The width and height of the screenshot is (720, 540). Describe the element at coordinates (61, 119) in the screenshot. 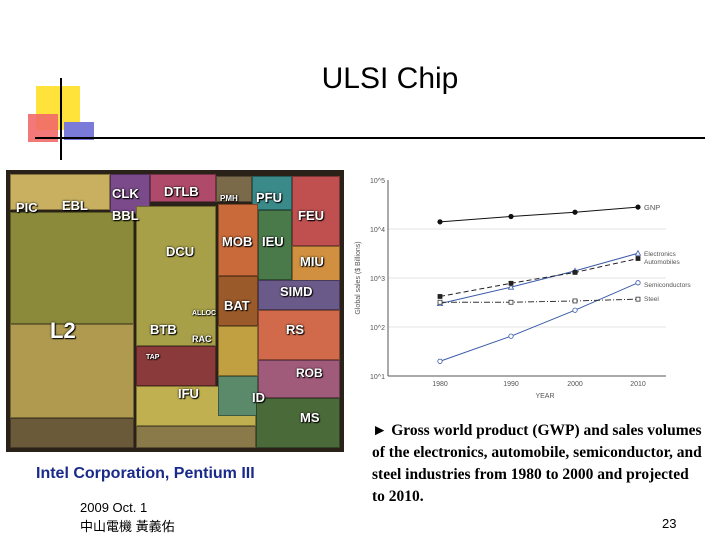

I see `corner-vertical-line` at that location.